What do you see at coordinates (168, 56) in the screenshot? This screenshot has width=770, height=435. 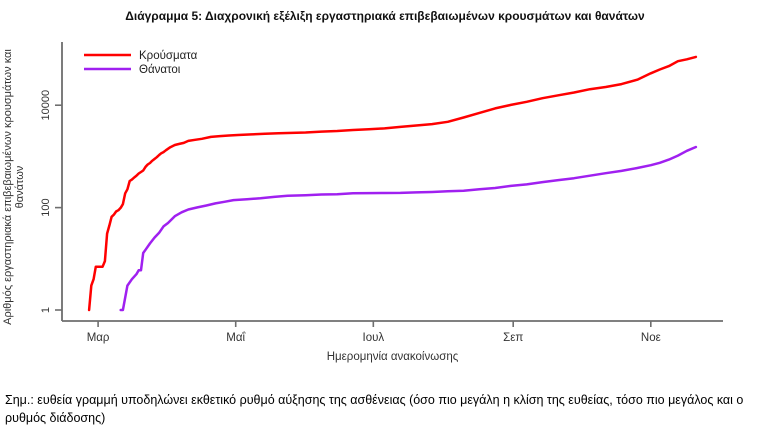 I see `legend-label: Κρούσματα` at bounding box center [168, 56].